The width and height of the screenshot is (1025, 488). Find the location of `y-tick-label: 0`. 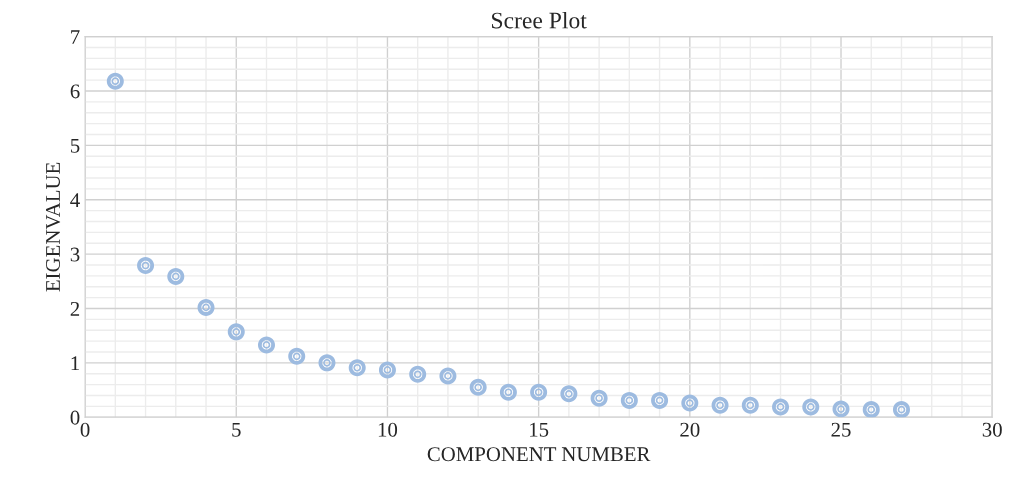

y-tick-label: 0 is located at coordinates (75, 417).